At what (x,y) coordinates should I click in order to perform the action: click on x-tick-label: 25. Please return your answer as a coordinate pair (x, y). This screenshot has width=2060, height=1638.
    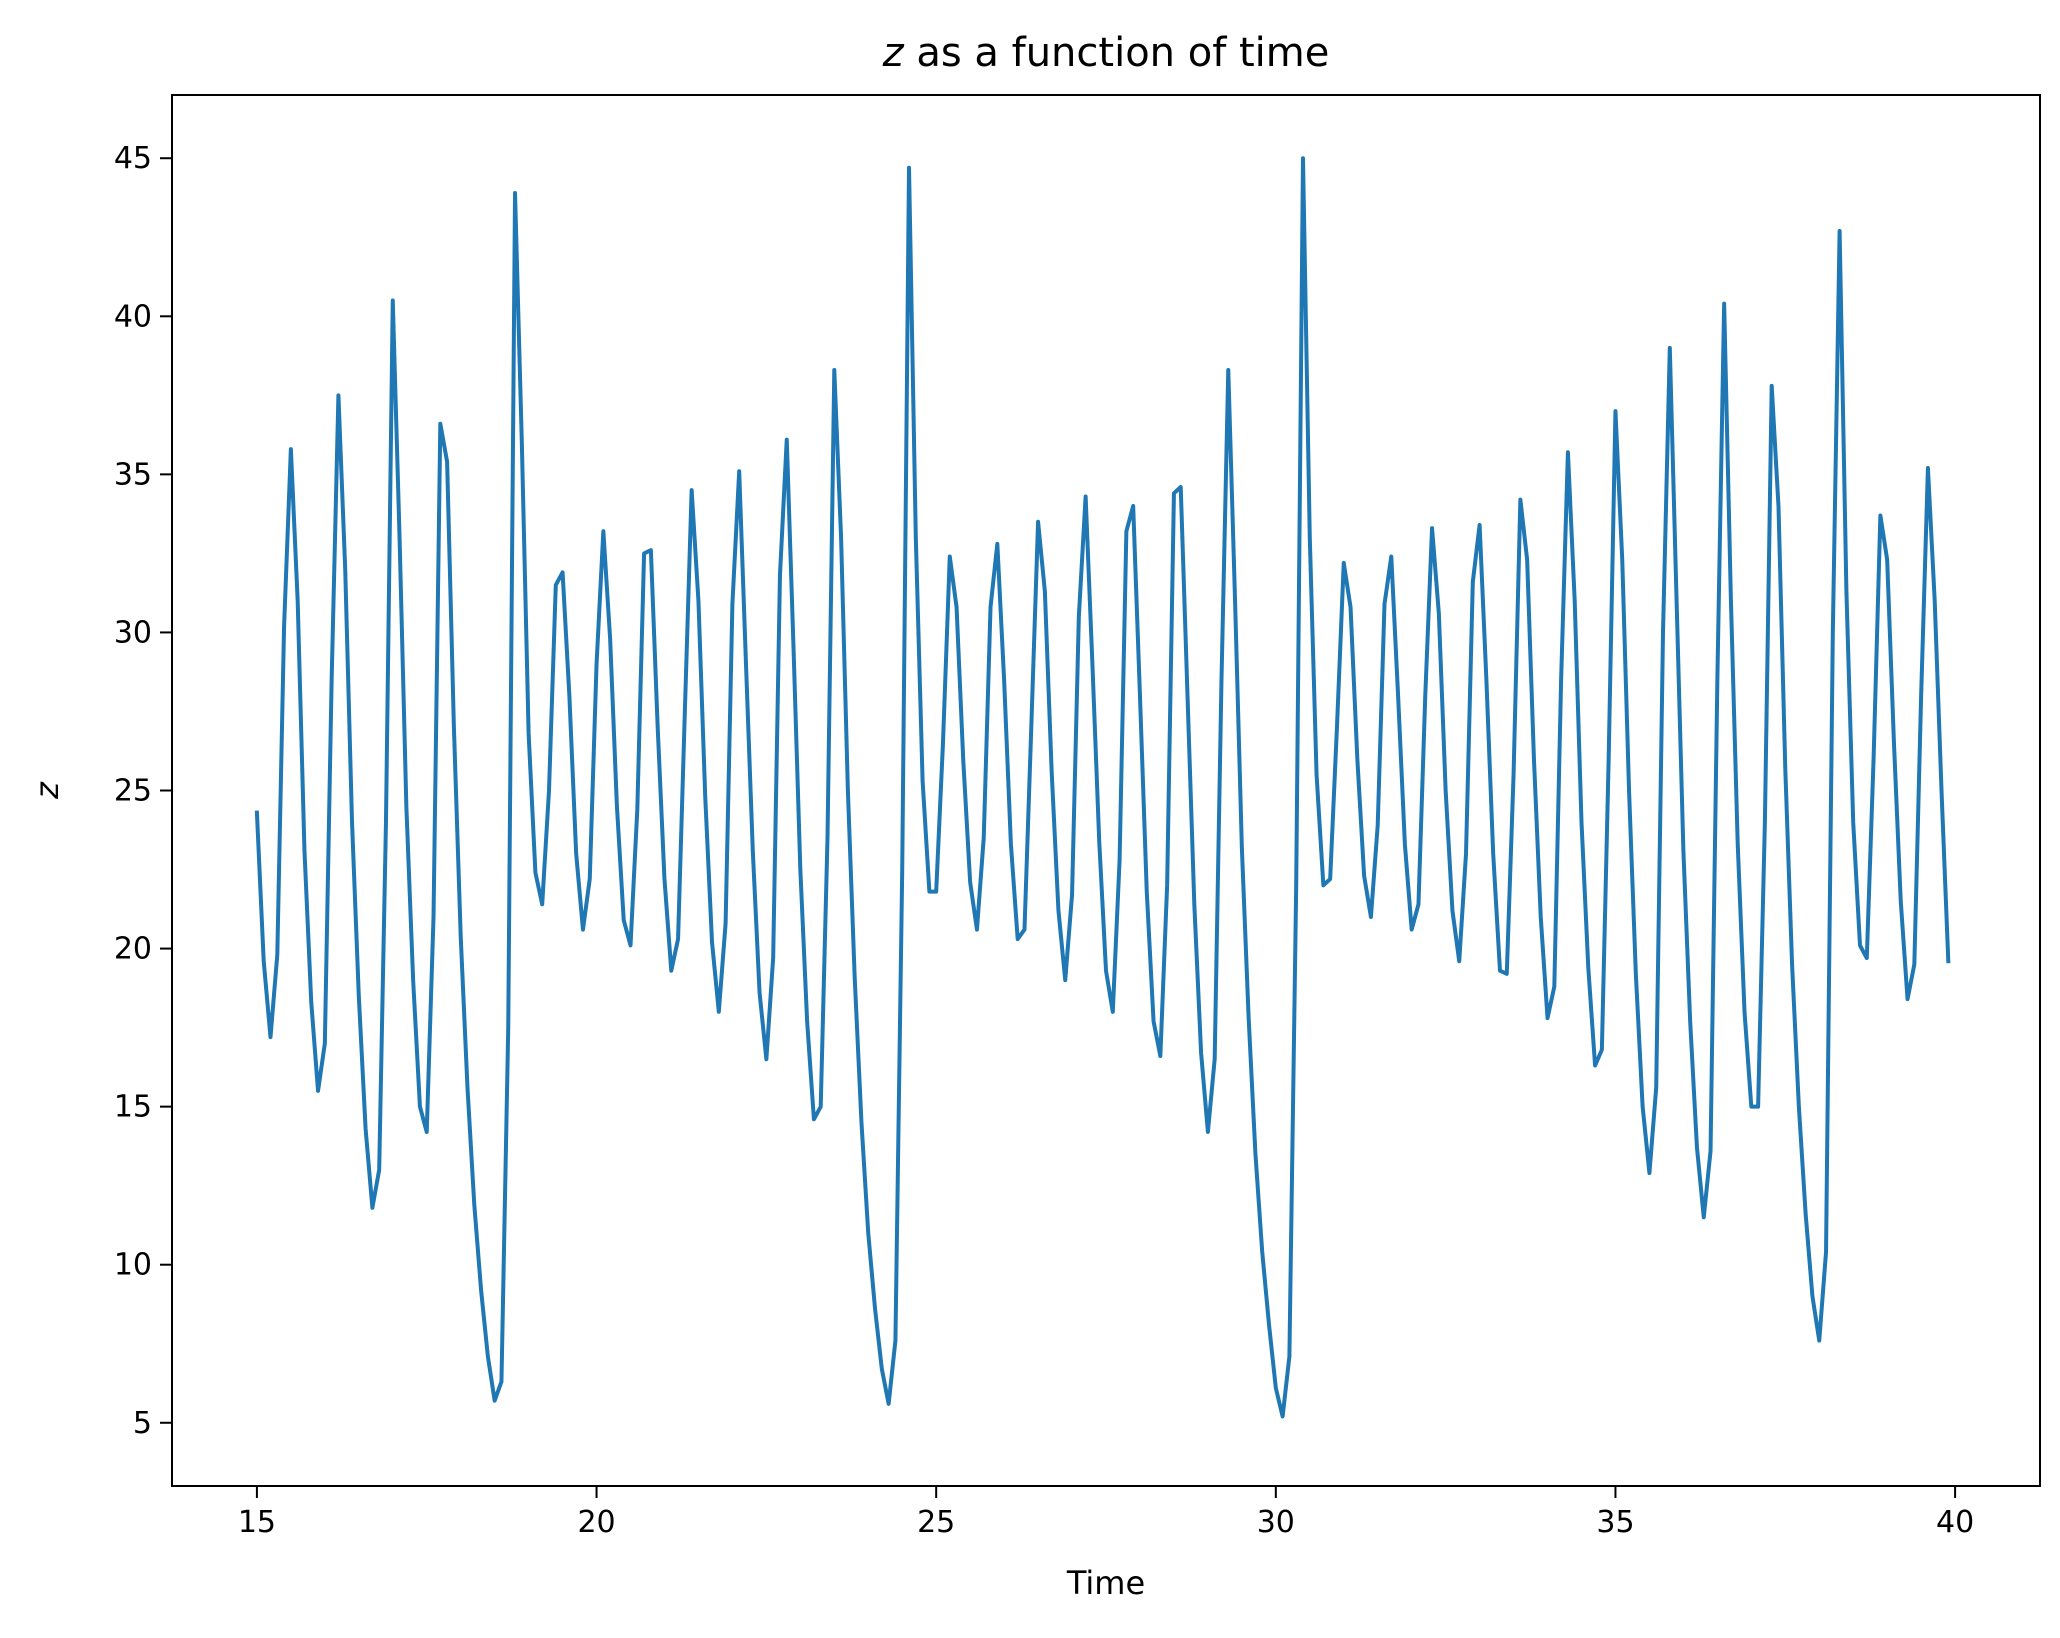
    Looking at the image, I should click on (936, 1522).